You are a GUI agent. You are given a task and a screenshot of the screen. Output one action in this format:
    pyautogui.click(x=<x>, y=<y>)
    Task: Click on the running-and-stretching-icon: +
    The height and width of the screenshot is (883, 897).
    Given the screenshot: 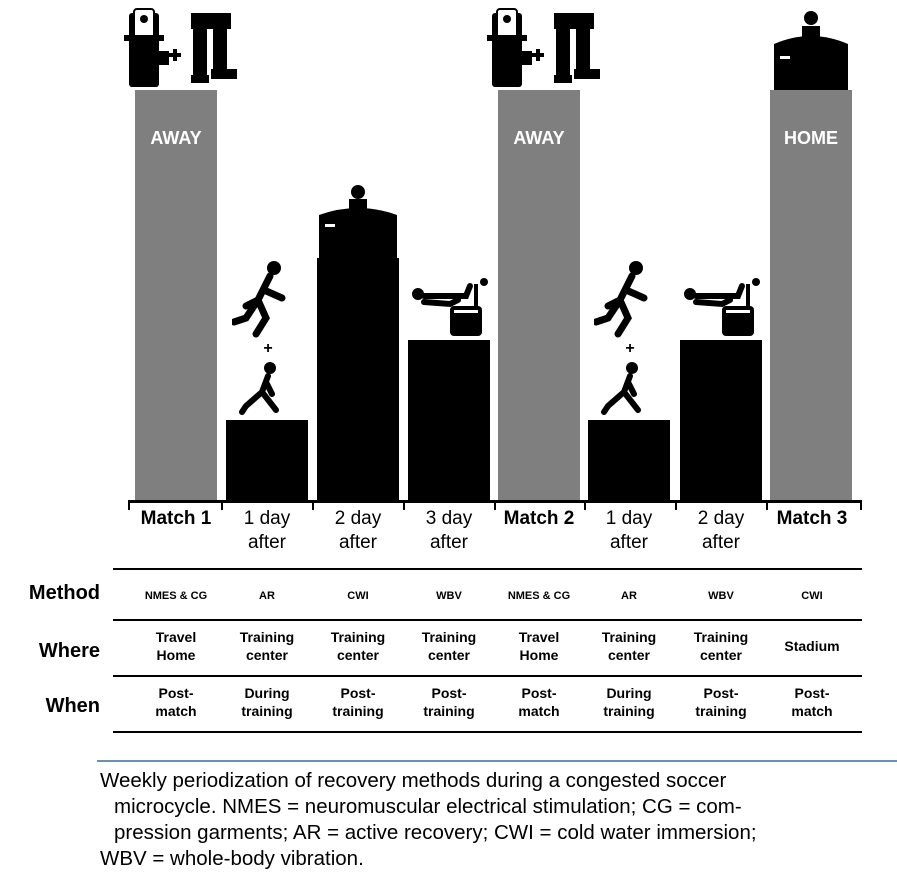 What is the action you would take?
    pyautogui.click(x=259, y=338)
    